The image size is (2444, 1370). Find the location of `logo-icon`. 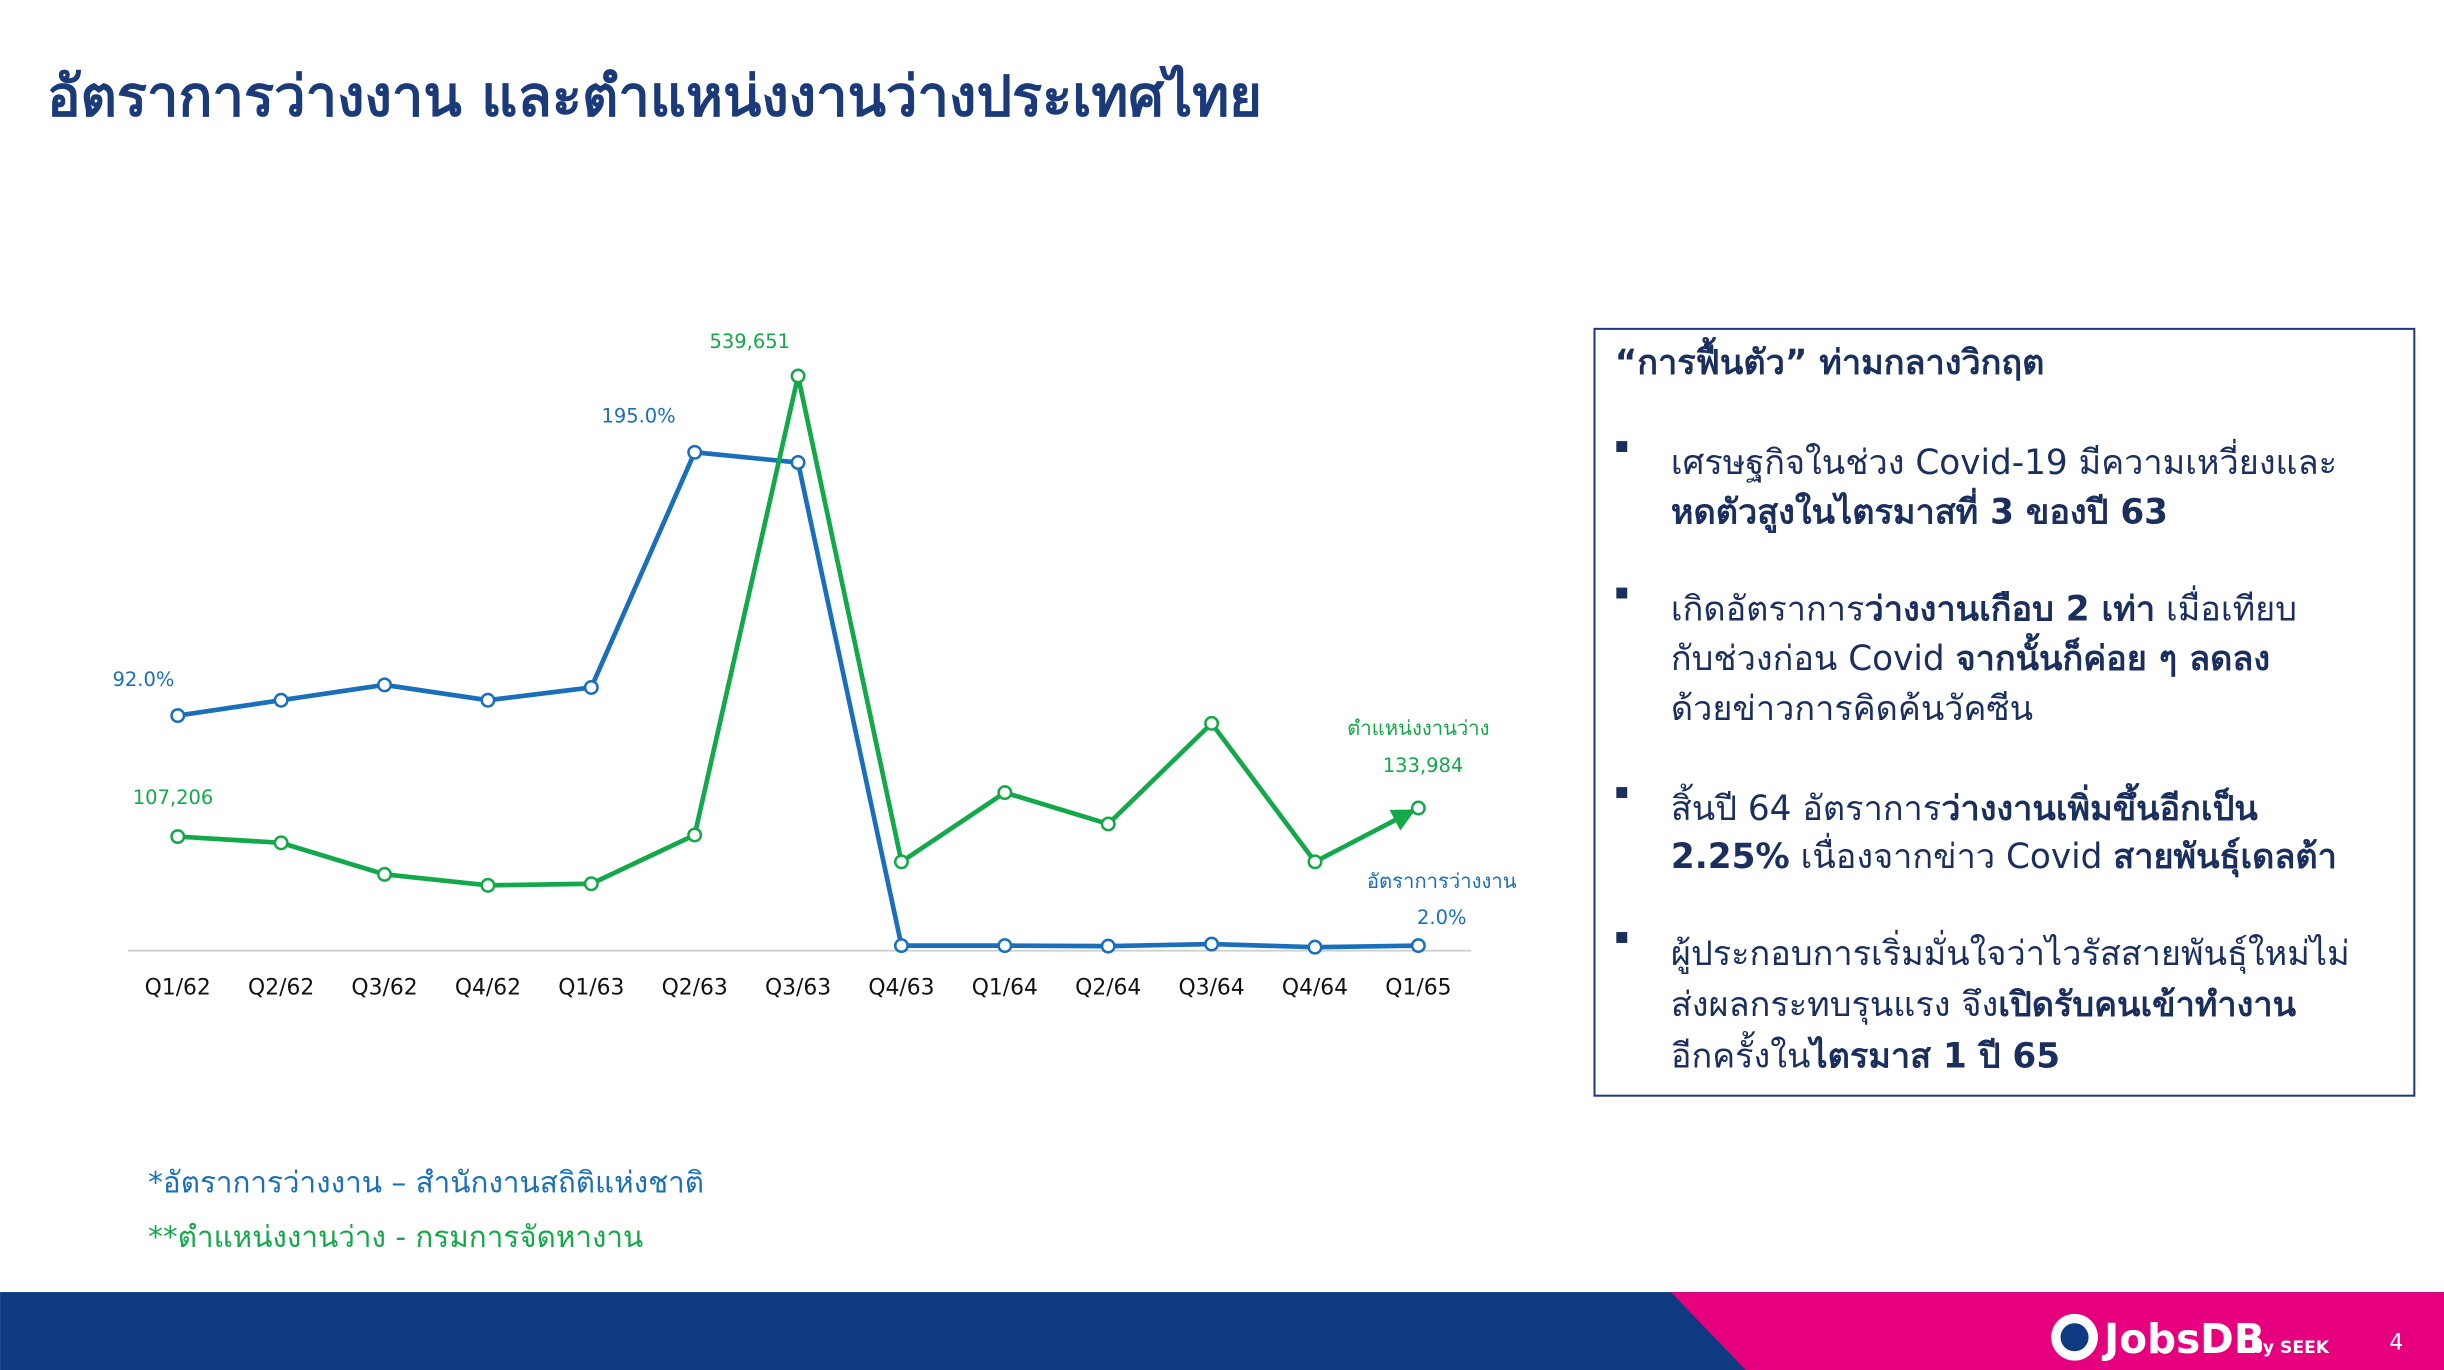

logo-icon is located at coordinates (2074, 1337).